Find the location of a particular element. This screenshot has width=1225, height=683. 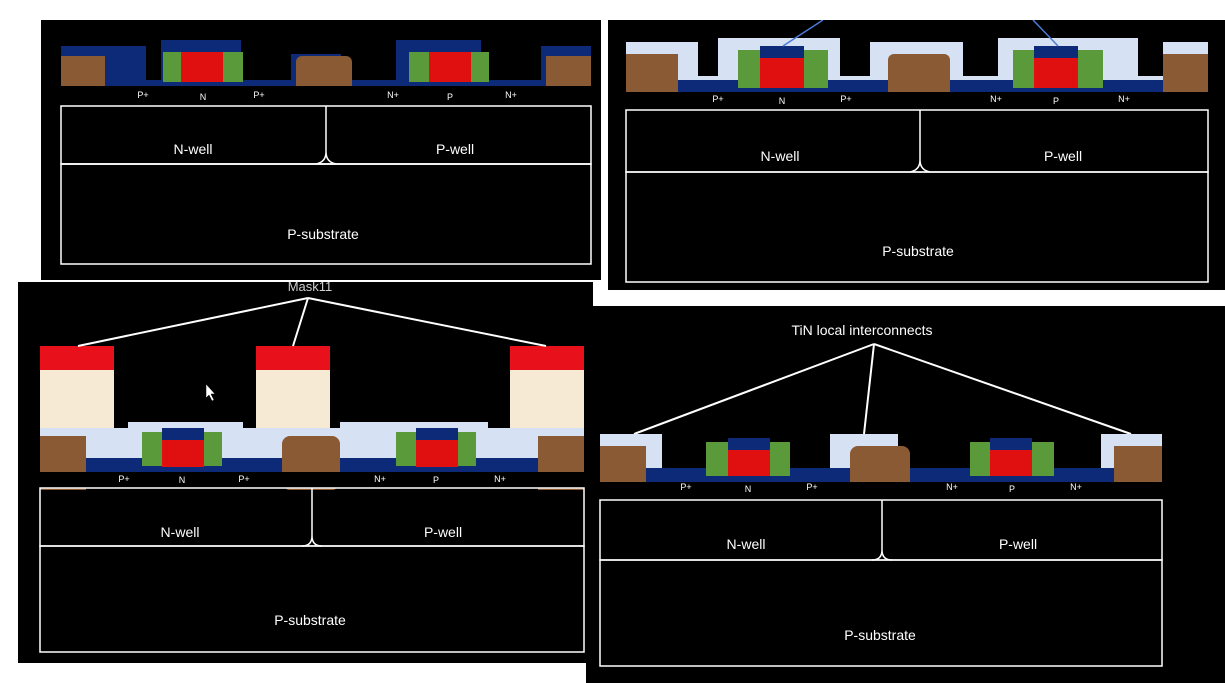

tin-callout-label: TiN local interconnects is located at coordinates (862, 330).